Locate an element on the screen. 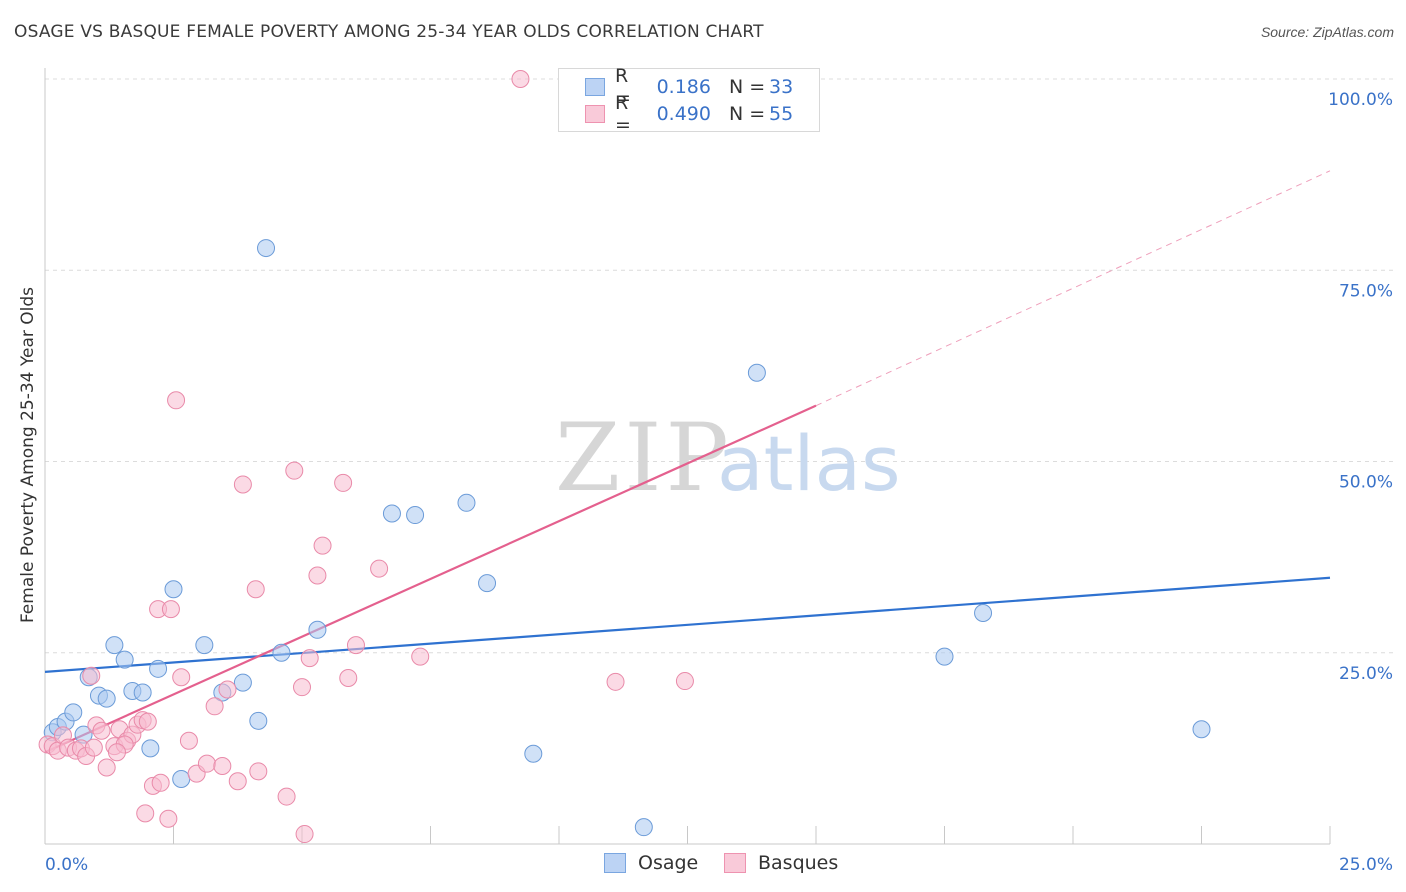  trend-line-osage is located at coordinates (687, 624).